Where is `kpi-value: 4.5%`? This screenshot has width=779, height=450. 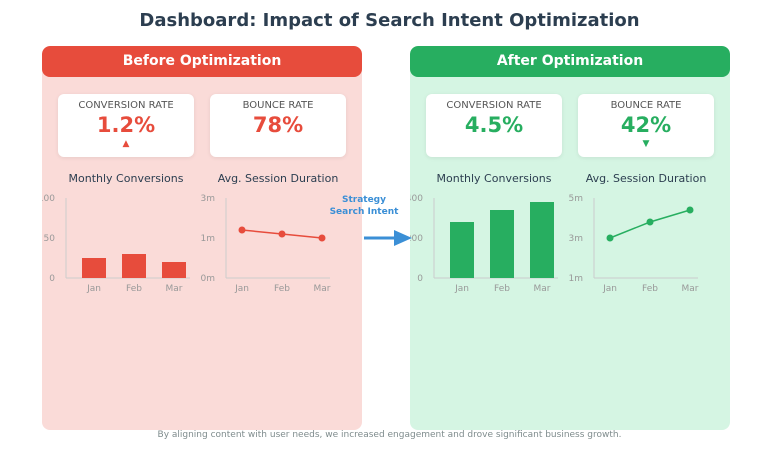
kpi-value: 4.5% is located at coordinates (494, 125).